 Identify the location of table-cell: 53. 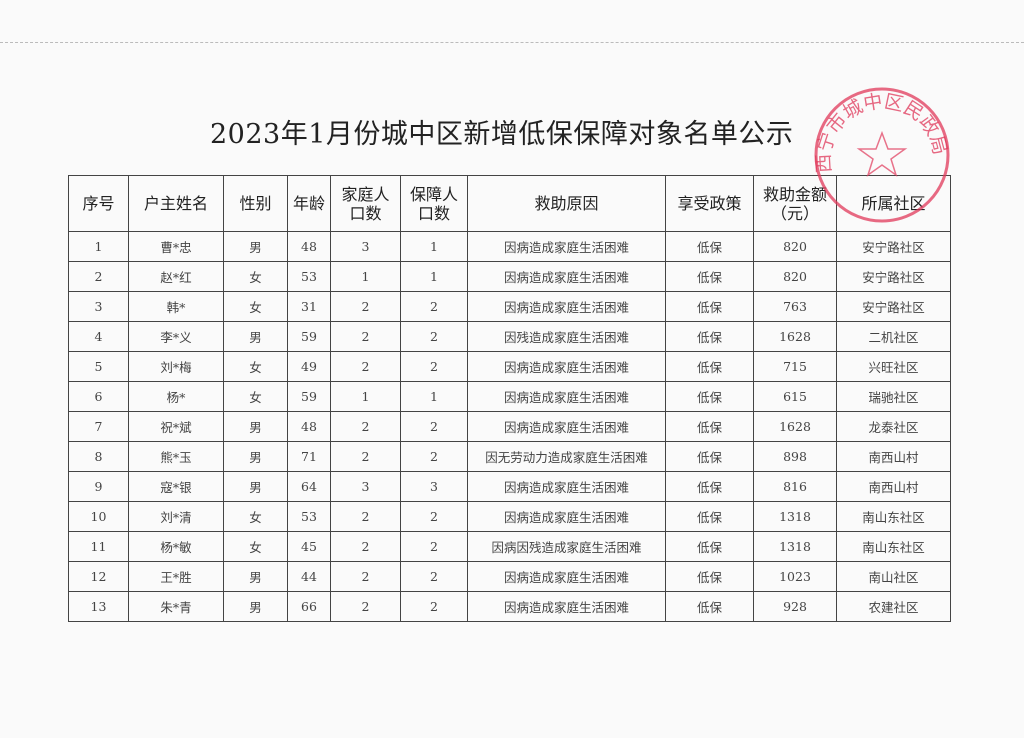
(309, 516).